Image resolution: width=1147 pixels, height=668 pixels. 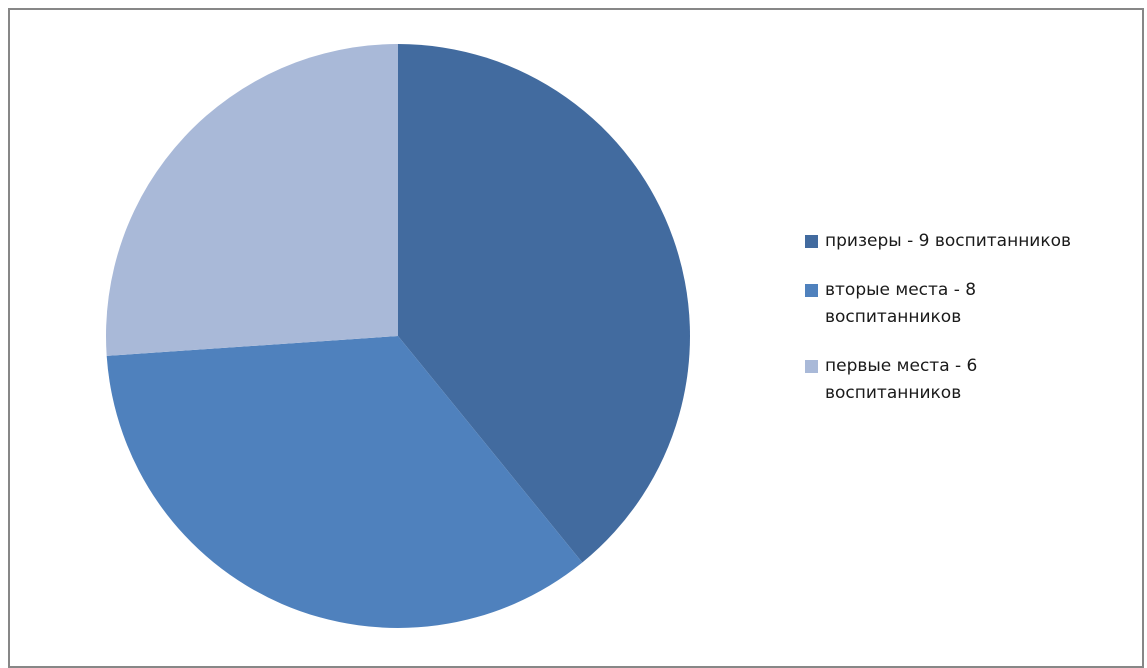 I want to click on legend-label-pervye-mesta: первые места - 6 воспитанников, so click(x=901, y=379).